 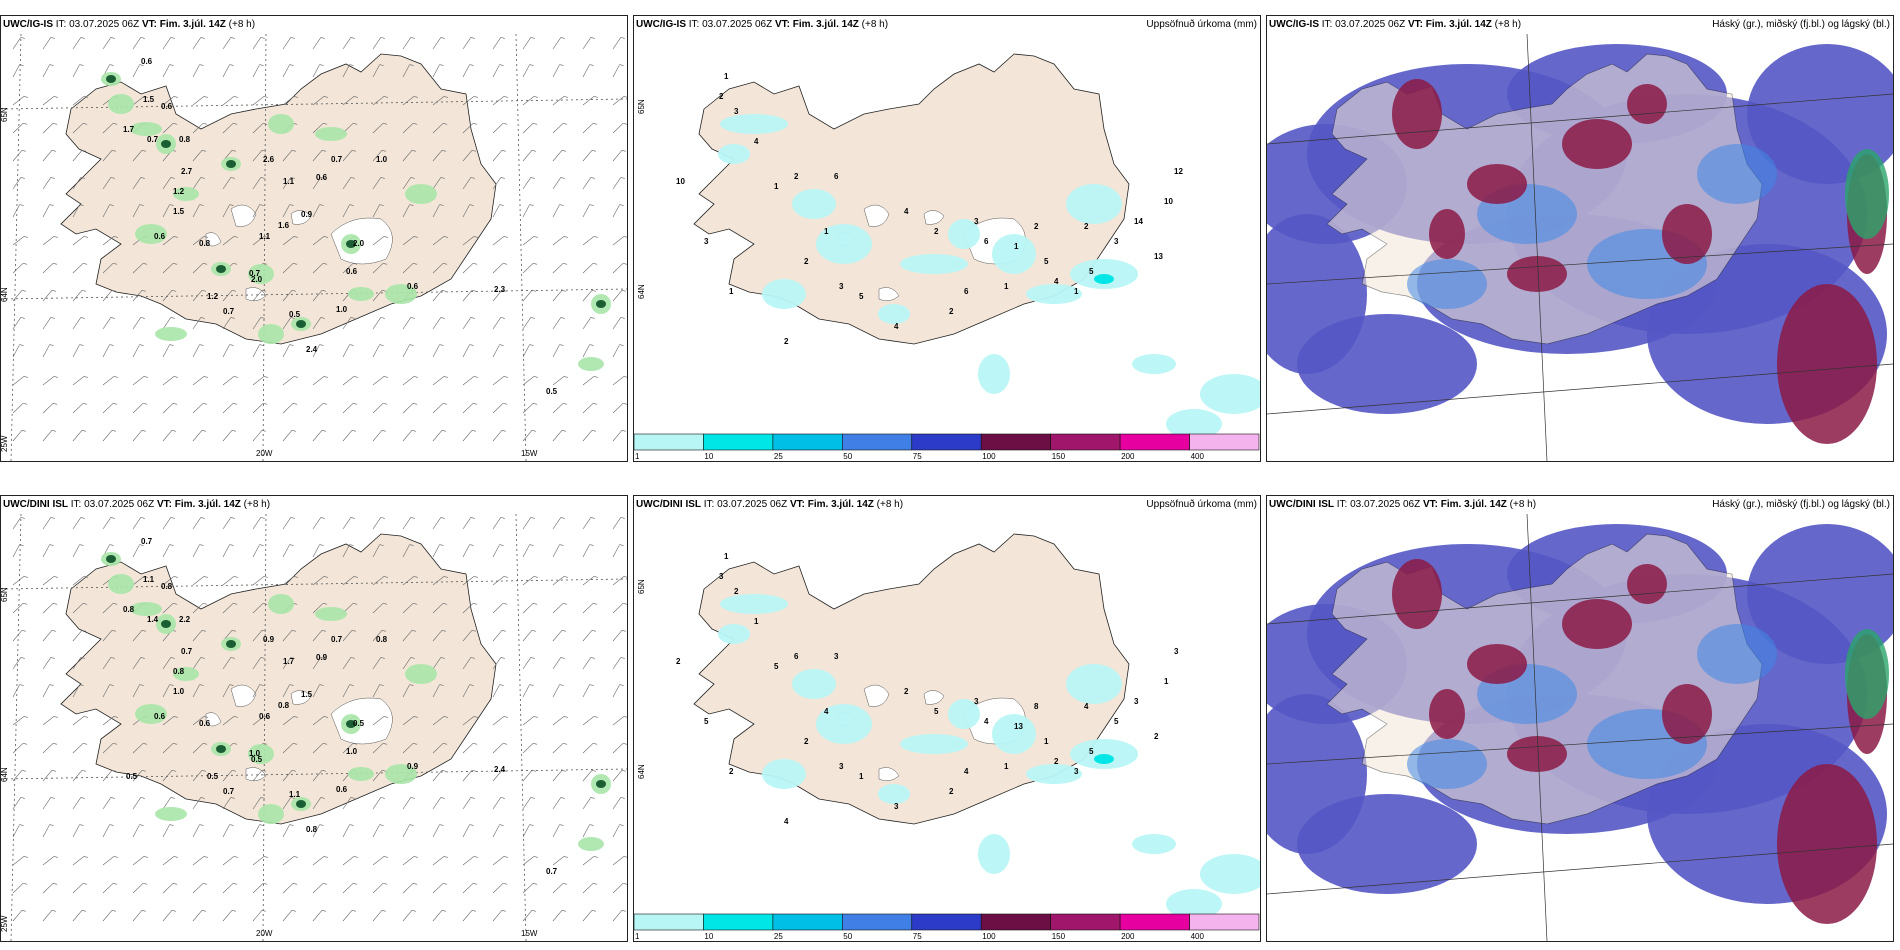 I want to click on colorbar-tick-label: 1, so click(x=637, y=936).